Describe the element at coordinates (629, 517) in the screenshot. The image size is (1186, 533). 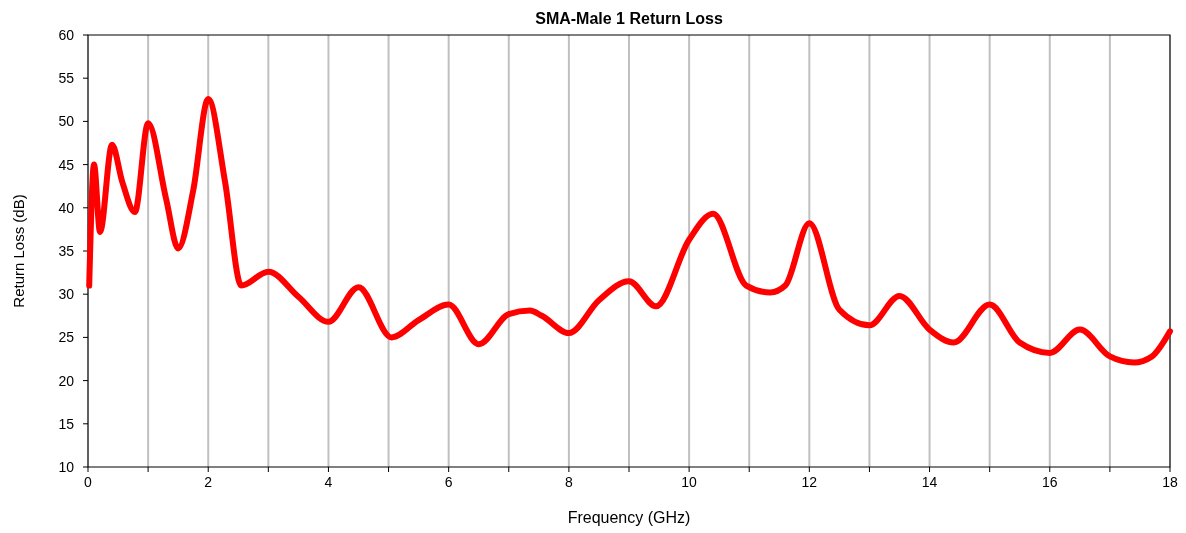
I see `x-axis-title: Frequency (GHz)` at that location.